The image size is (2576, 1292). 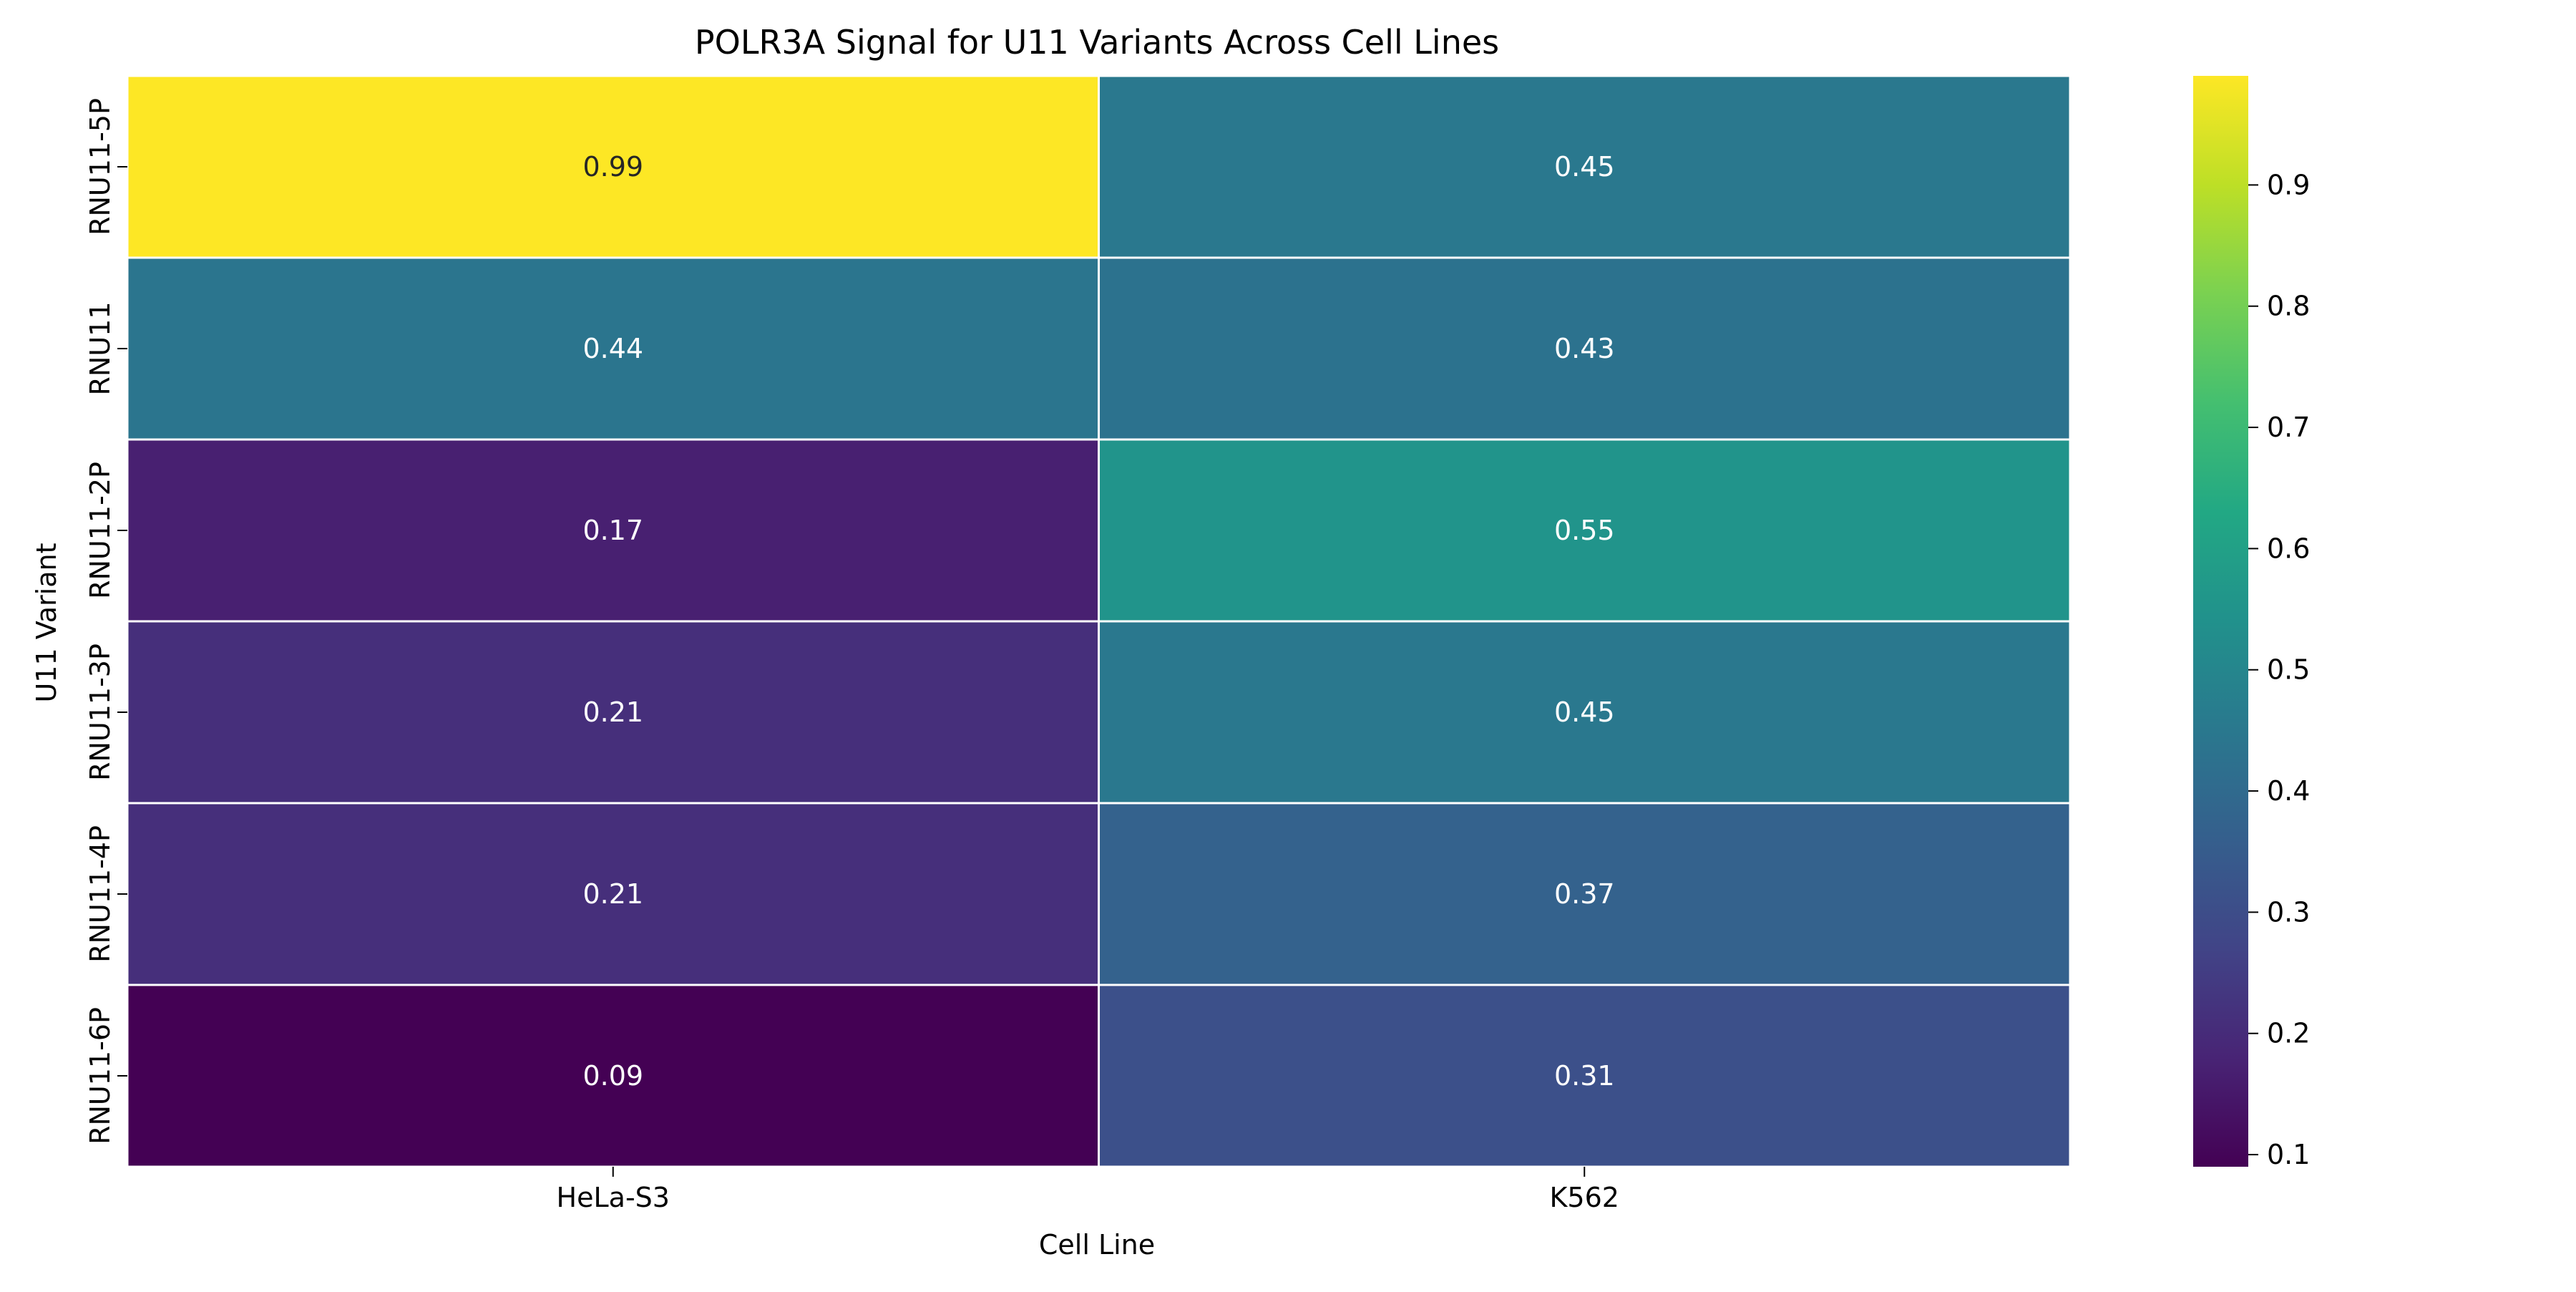 I want to click on heatmap-cell-label: 0.17, so click(x=612, y=530).